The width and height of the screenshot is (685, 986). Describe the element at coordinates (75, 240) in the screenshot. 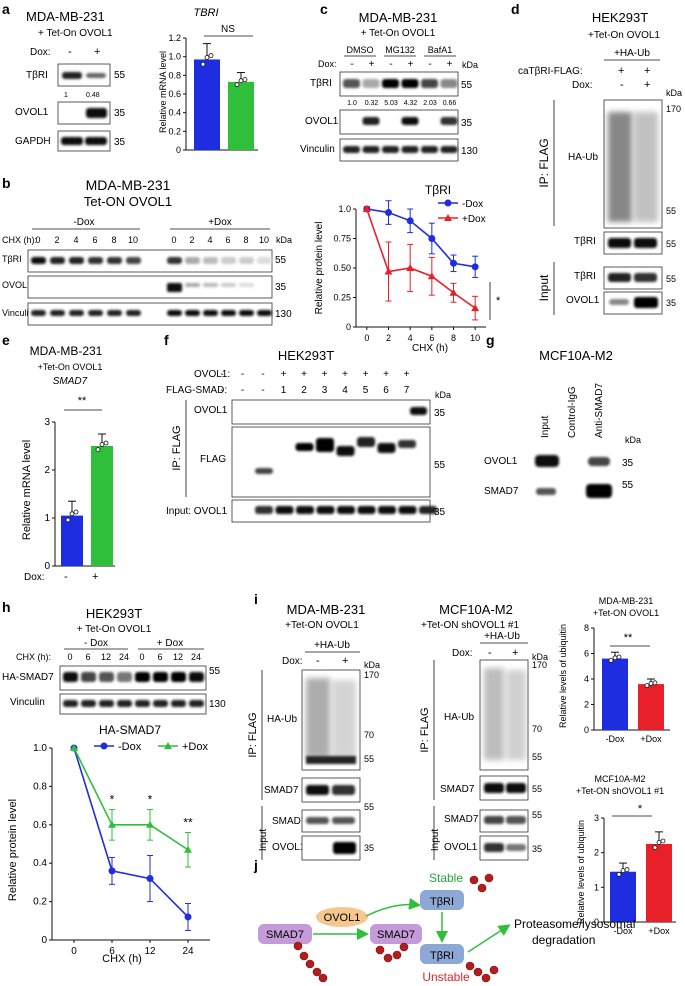

I see `time-label: 4` at that location.